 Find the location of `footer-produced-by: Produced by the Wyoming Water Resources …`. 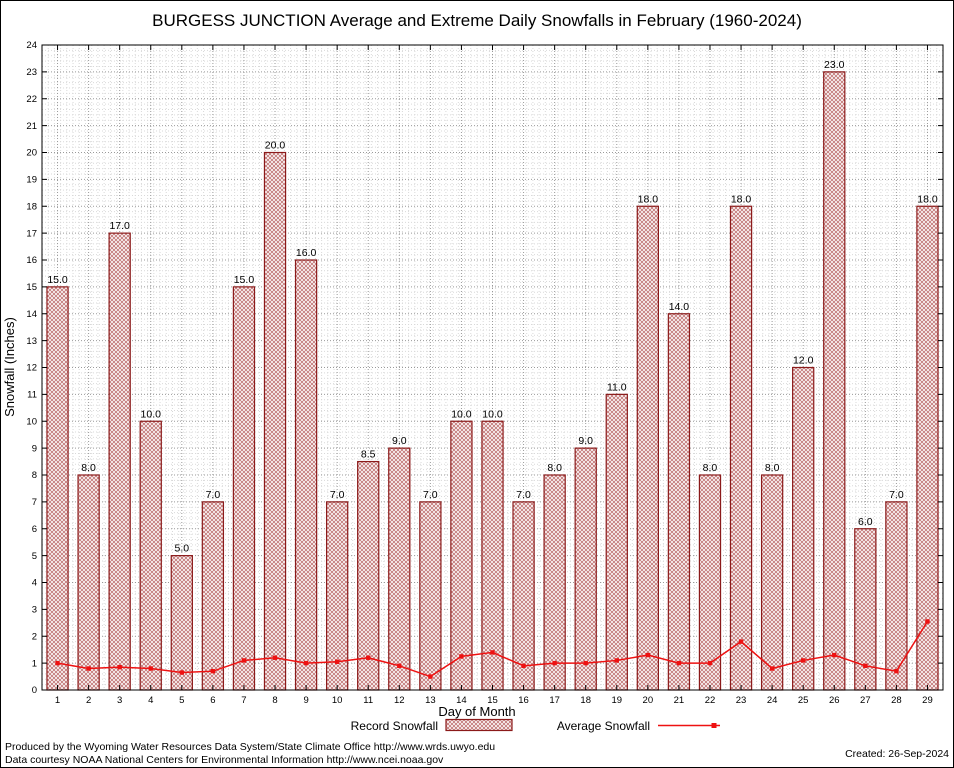

footer-produced-by: Produced by the Wyoming Water Resources … is located at coordinates (250, 747).